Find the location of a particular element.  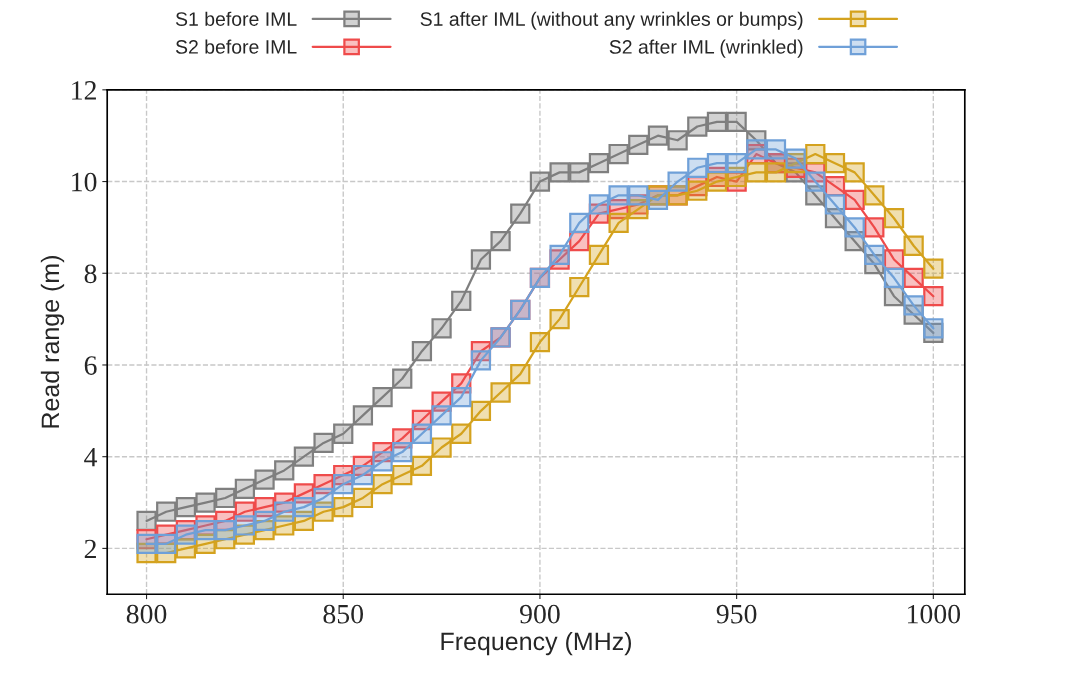

legend-label: S2 after IML (wrinkled) is located at coordinates (706, 48).